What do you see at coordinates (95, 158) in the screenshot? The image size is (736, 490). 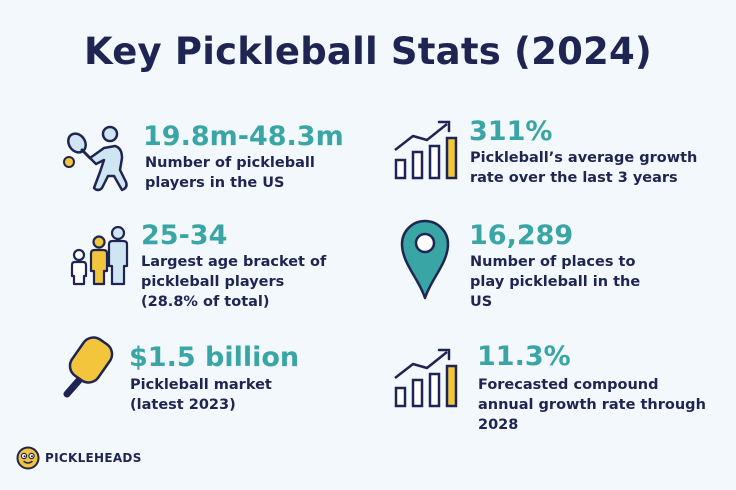 I see `player-icon` at bounding box center [95, 158].